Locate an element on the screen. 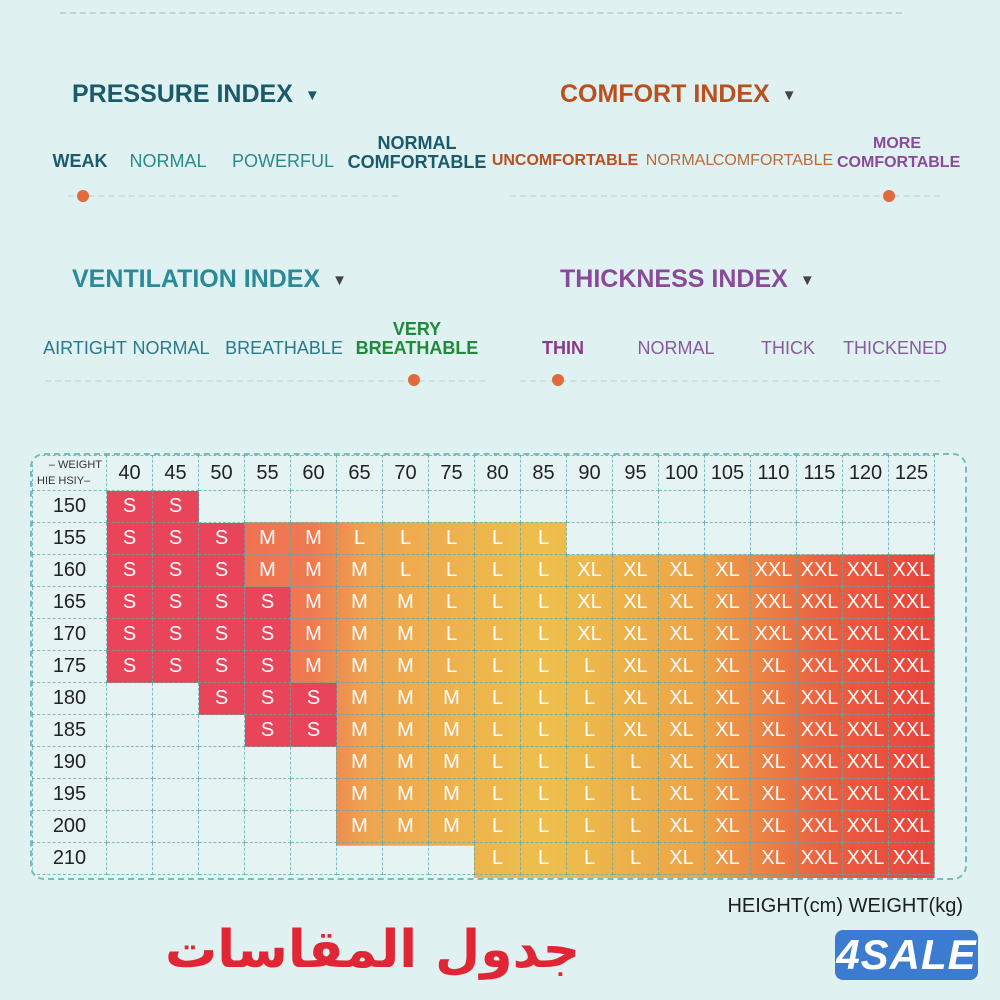 The image size is (1000, 1000). comfort-slider-marker is located at coordinates (889, 196).